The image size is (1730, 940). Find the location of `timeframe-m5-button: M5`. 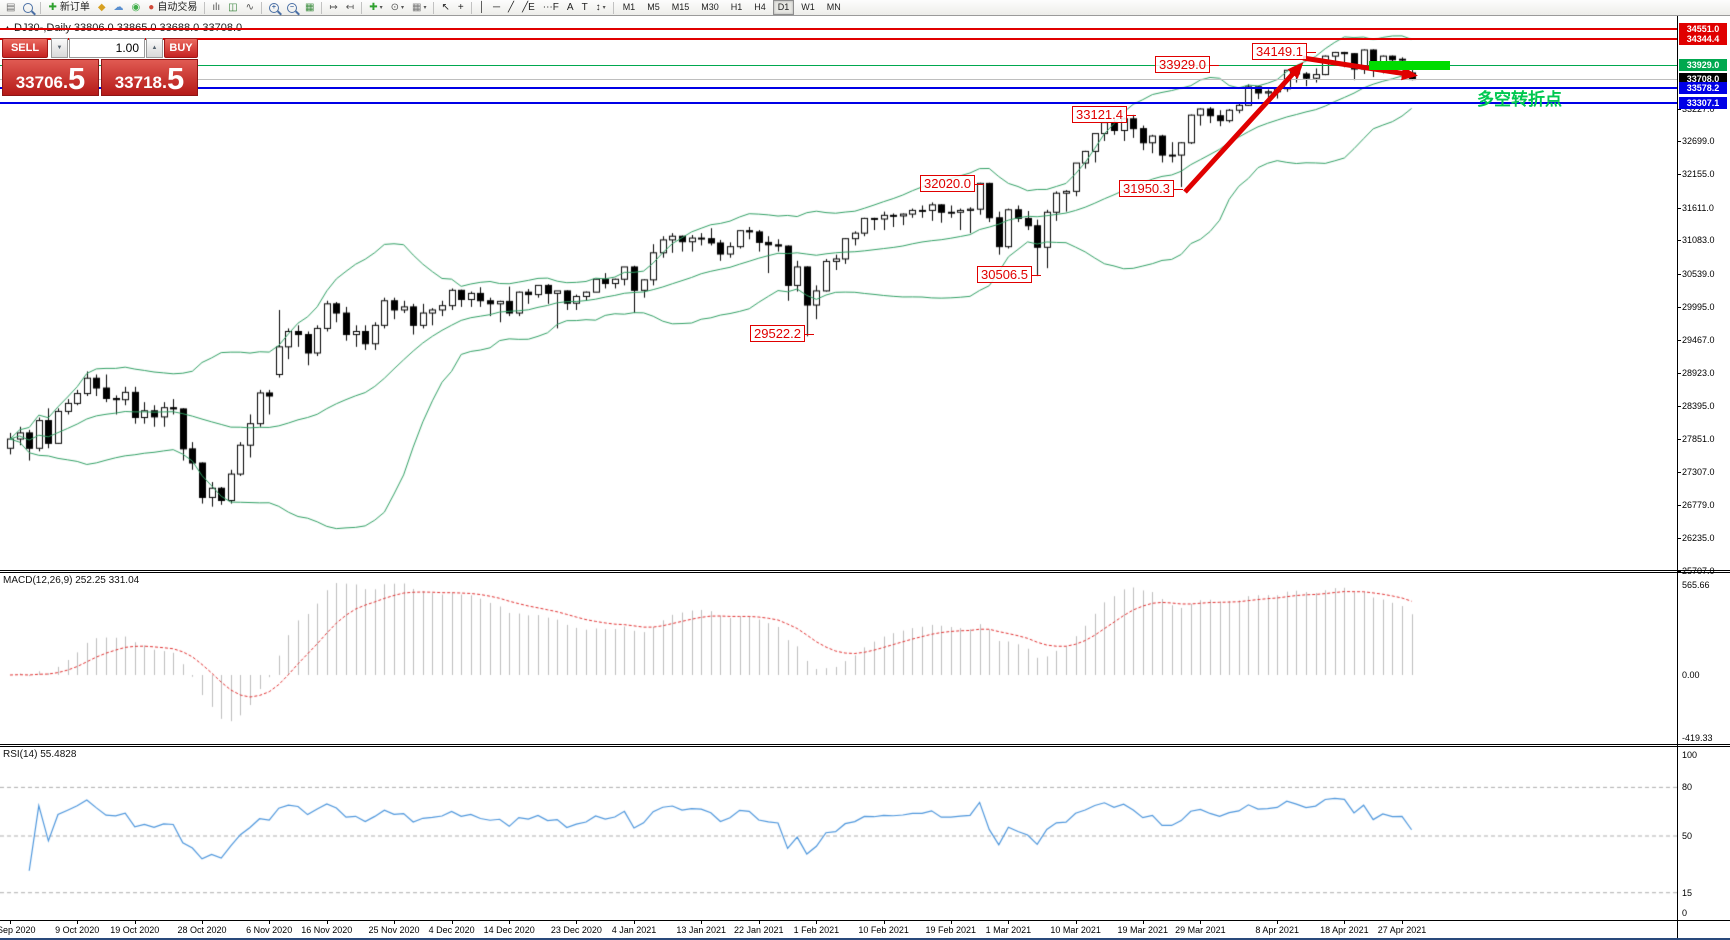

timeframe-m5-button: M5 is located at coordinates (653, 7).